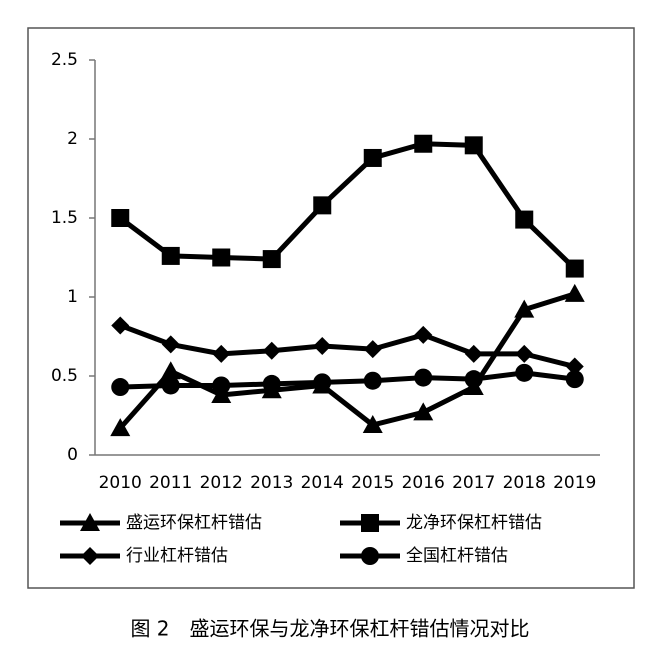  I want to click on x-tick-label: 2016, so click(423, 483).